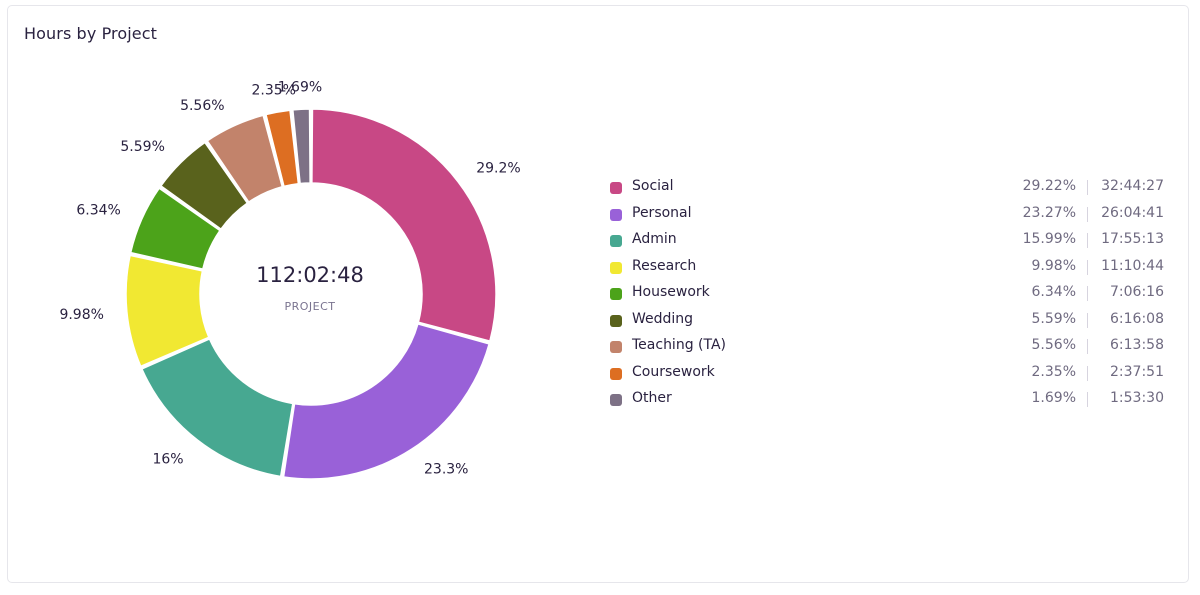 The height and width of the screenshot is (595, 1200). I want to click on legend-item-housework: Housework 6.34% 7:06:16, so click(886, 295).